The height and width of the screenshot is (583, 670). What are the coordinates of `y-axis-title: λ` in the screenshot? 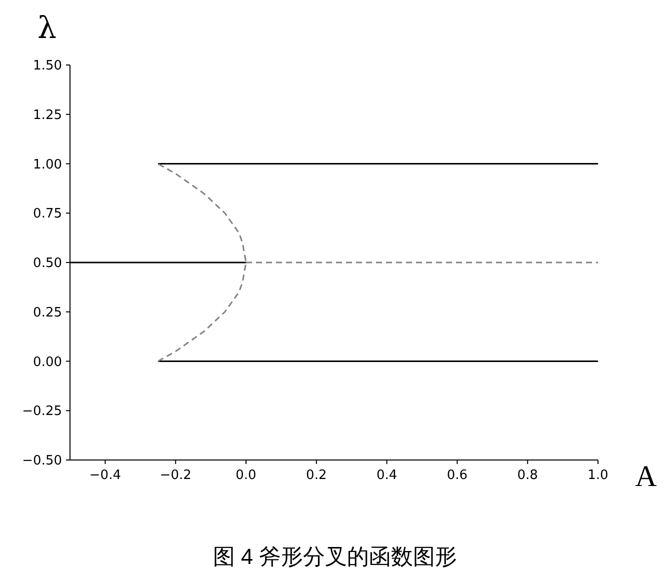 It's located at (47, 28).